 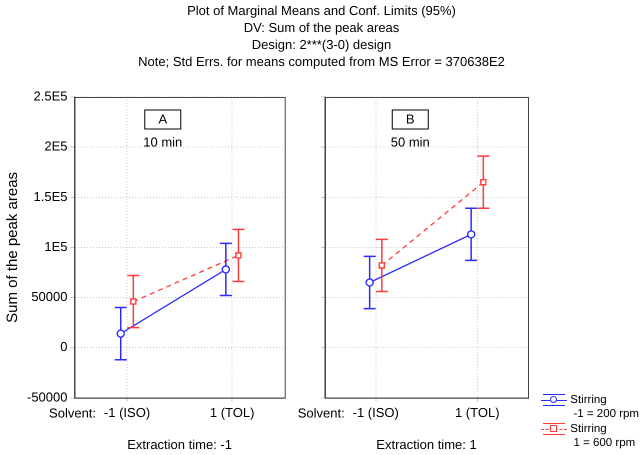 What do you see at coordinates (163, 119) in the screenshot?
I see `annotation: A` at bounding box center [163, 119].